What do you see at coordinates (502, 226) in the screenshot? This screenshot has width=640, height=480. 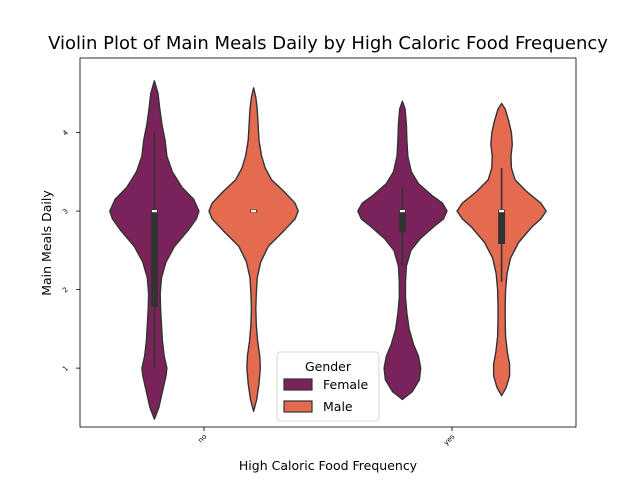 I see `iqr-box-yes-male` at bounding box center [502, 226].